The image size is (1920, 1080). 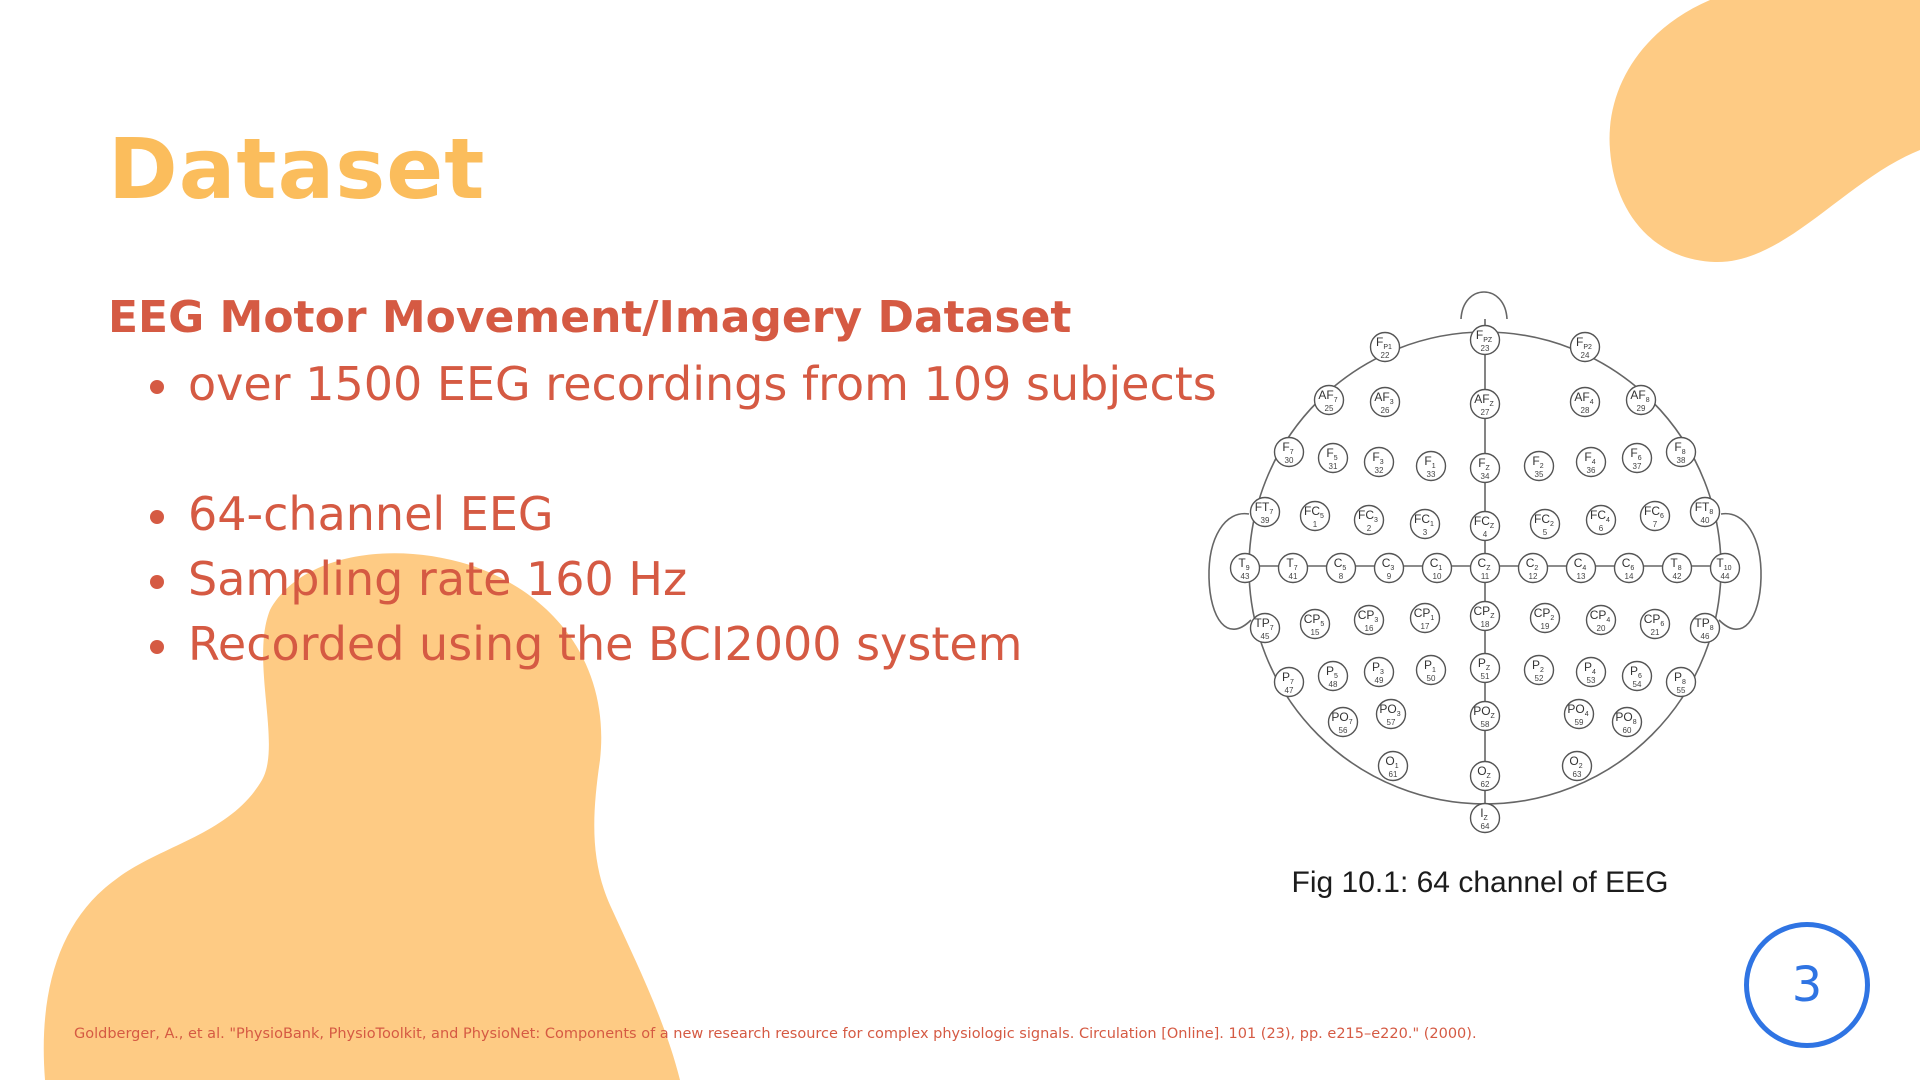 I want to click on electrode-number: 53, so click(x=1591, y=680).